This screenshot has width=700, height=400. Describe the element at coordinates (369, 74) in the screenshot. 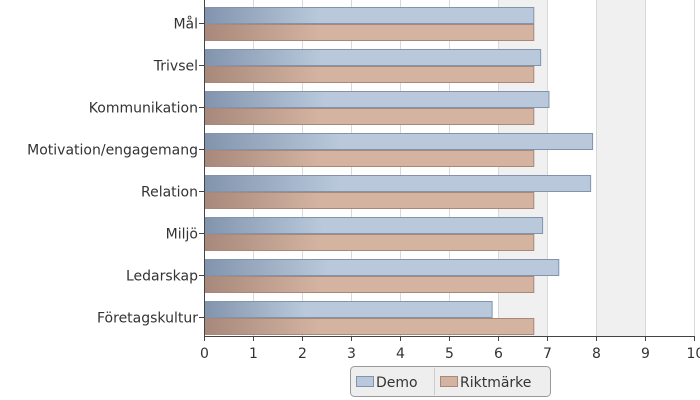

I see `bar-riktmärke-1` at that location.